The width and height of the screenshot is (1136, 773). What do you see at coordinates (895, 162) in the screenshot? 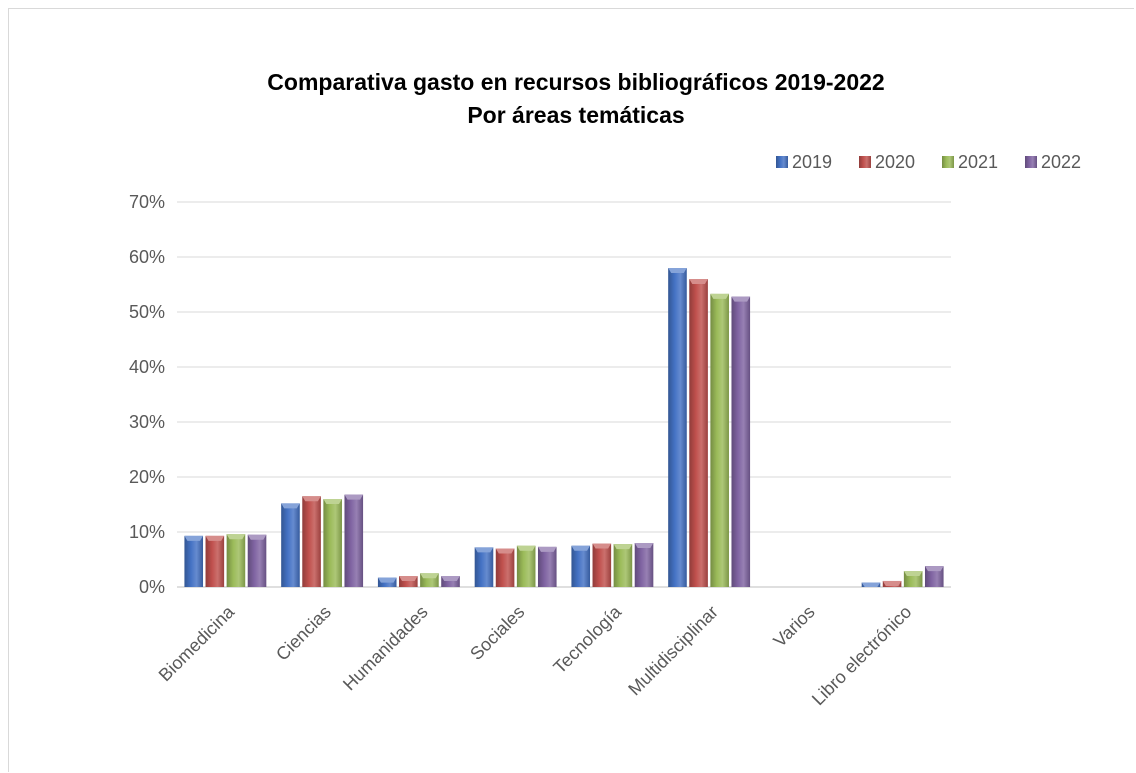
I see `legend-label: 2020` at bounding box center [895, 162].